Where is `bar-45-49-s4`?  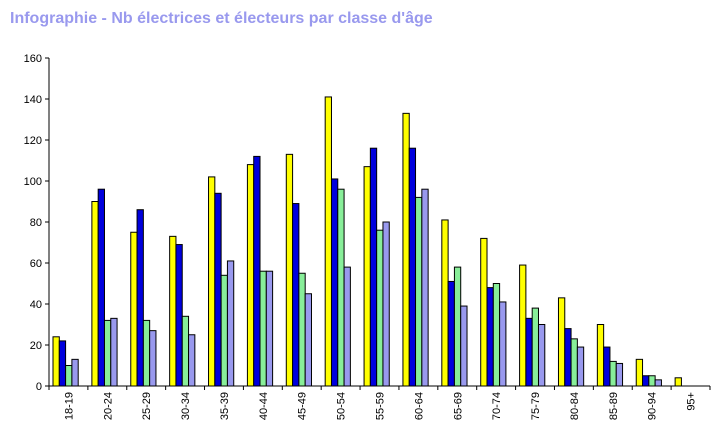 bar-45-49-s4 is located at coordinates (308, 340).